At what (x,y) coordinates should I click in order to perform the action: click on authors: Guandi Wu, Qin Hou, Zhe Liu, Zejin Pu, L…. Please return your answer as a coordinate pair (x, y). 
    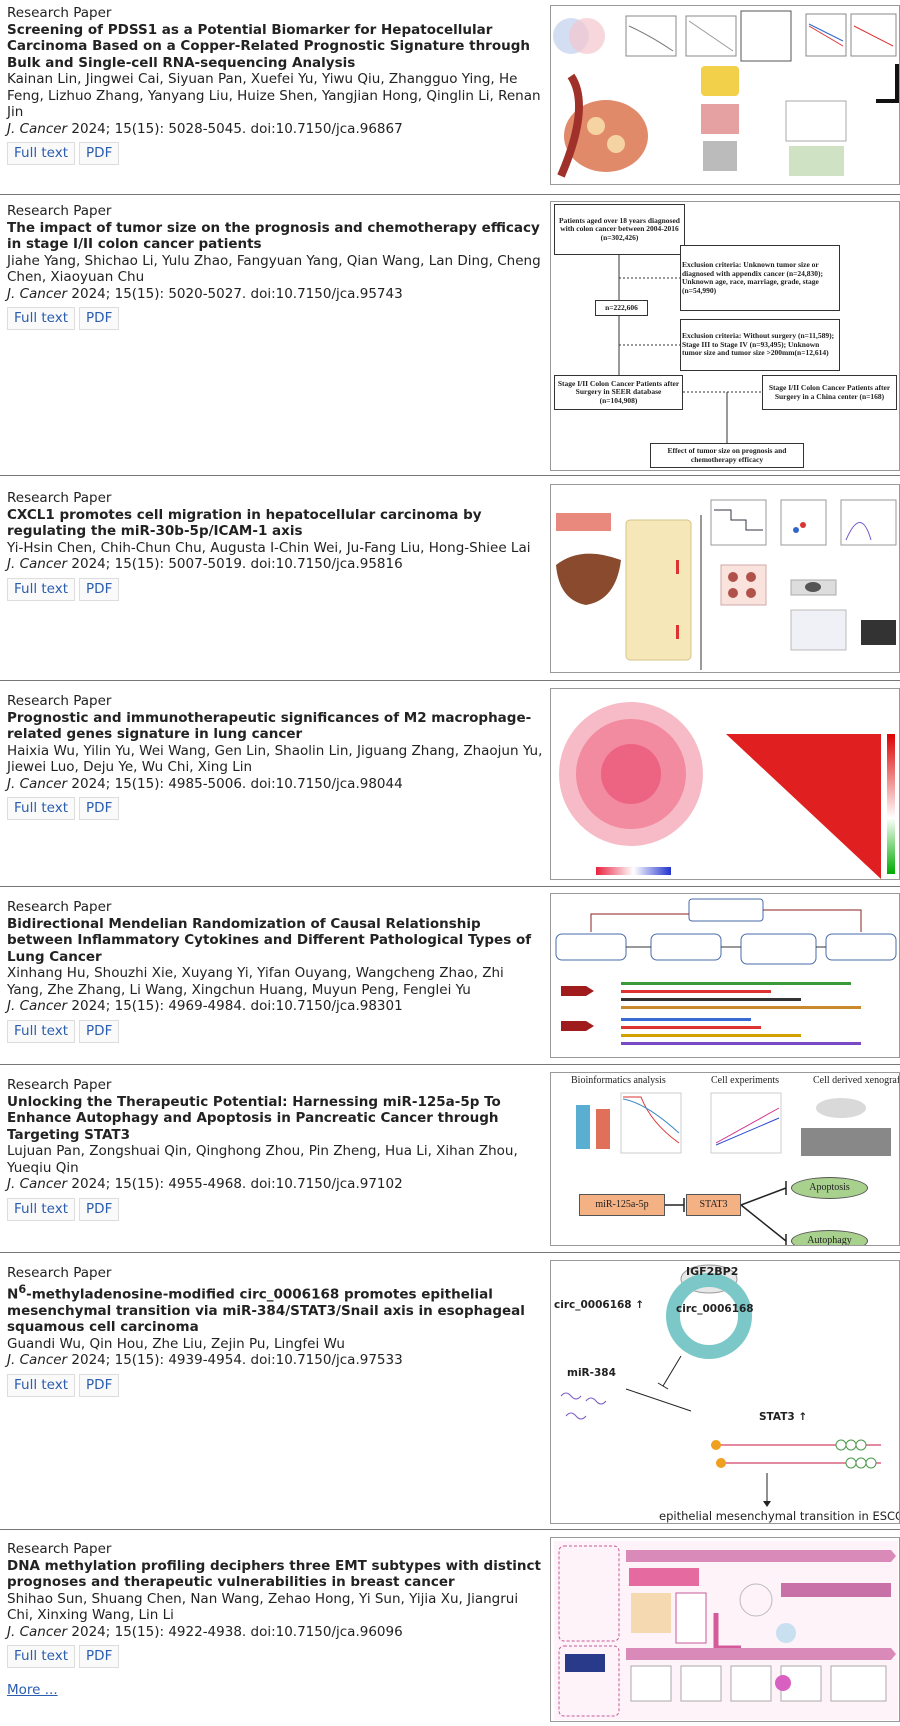
    Looking at the image, I should click on (176, 1343).